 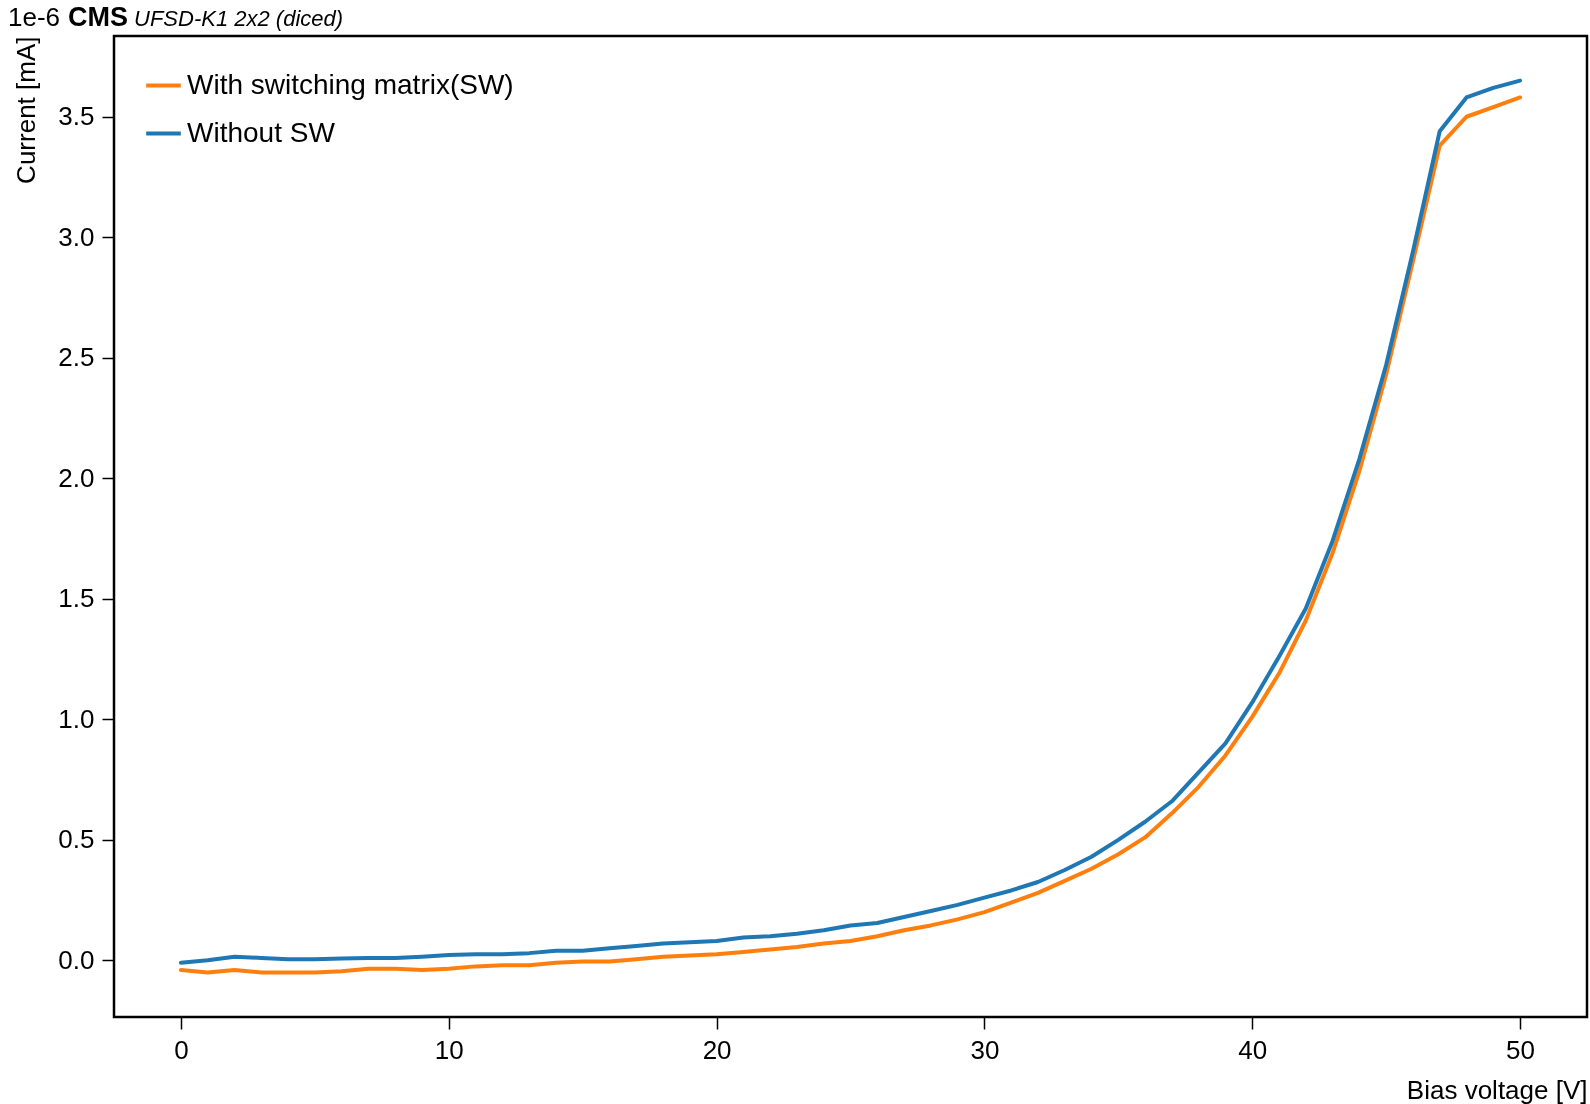 What do you see at coordinates (76, 959) in the screenshot?
I see `y-tick-label: 0.0` at bounding box center [76, 959].